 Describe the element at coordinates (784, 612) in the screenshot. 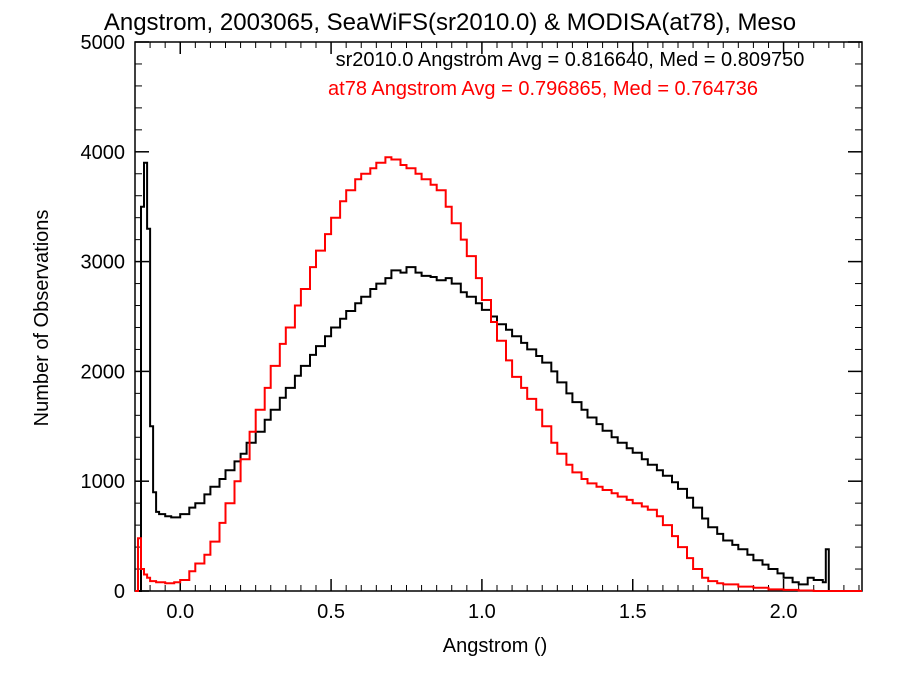

I see `x-tick-label: 2.0` at that location.